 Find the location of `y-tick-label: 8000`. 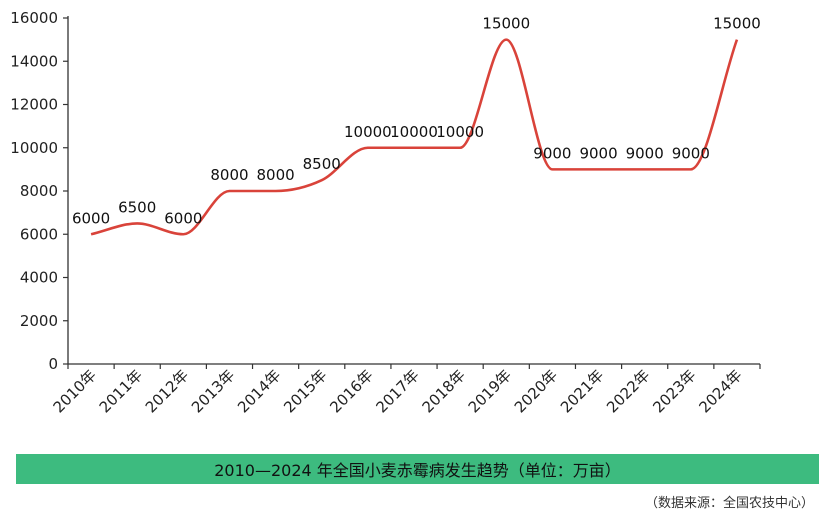

y-tick-label: 8000 is located at coordinates (39, 191).